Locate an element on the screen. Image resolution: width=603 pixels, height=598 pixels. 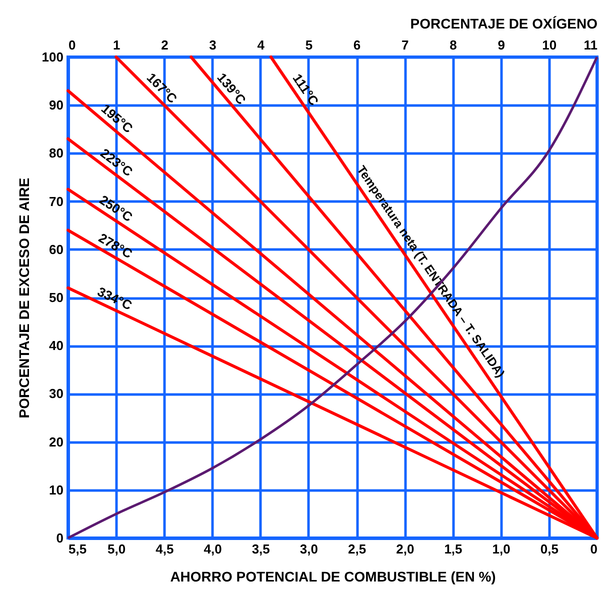
x-tick-label: 5,0 is located at coordinates (117, 549).